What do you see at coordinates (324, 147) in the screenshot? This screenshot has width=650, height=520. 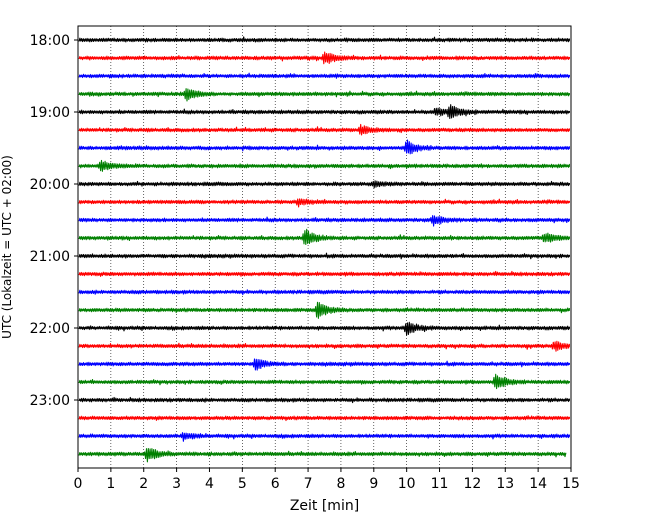 I see `seismic-trace-1930` at bounding box center [324, 147].